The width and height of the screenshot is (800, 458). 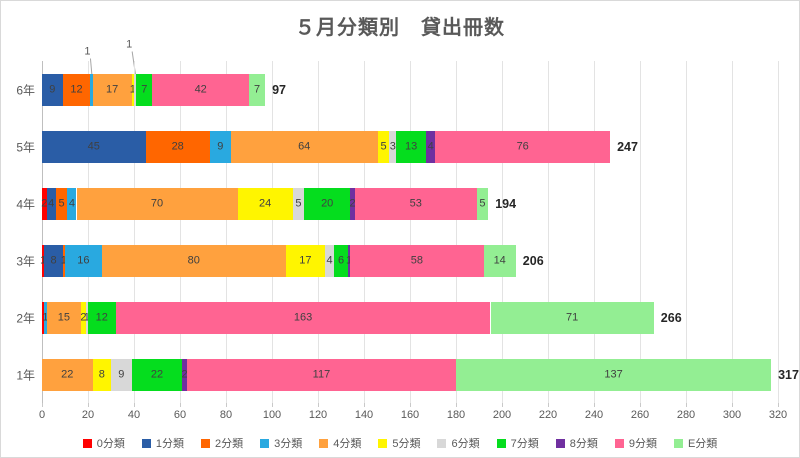 I want to click on segment-label: 42, so click(x=200, y=89).